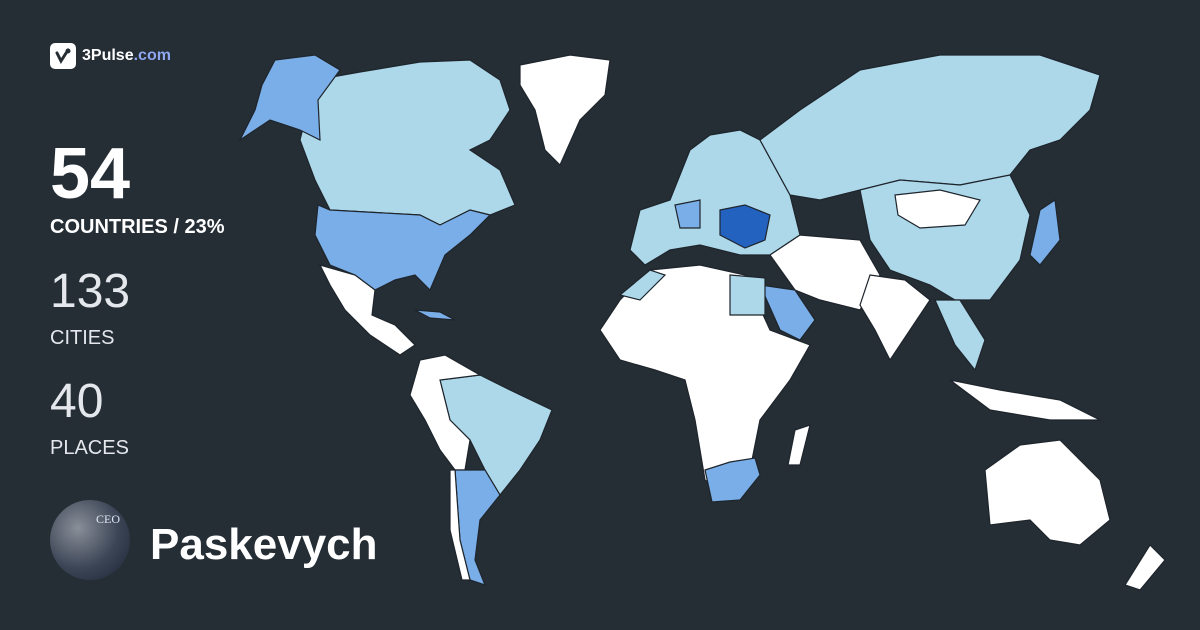 This screenshot has width=1200, height=630. What do you see at coordinates (799, 445) in the screenshot?
I see `country-madagascar` at bounding box center [799, 445].